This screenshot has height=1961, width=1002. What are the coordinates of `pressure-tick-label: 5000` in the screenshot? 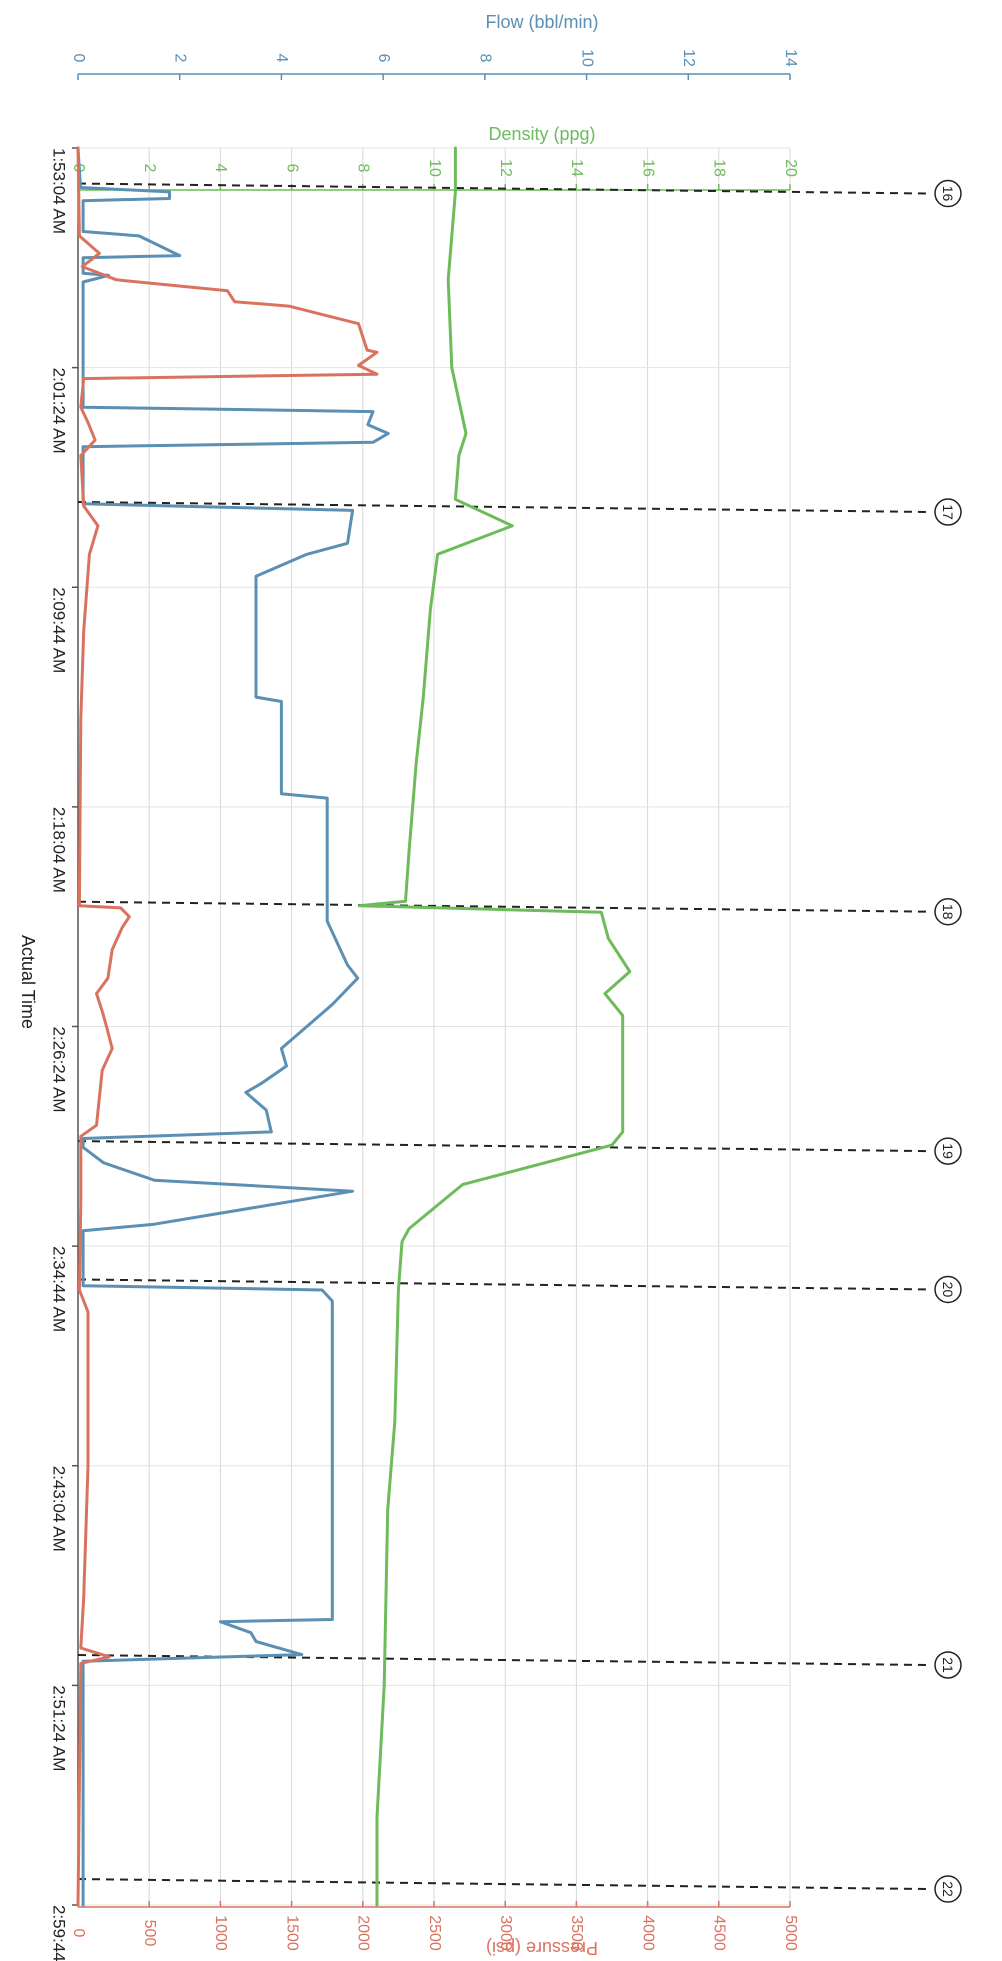 It's located at (790, 1933).